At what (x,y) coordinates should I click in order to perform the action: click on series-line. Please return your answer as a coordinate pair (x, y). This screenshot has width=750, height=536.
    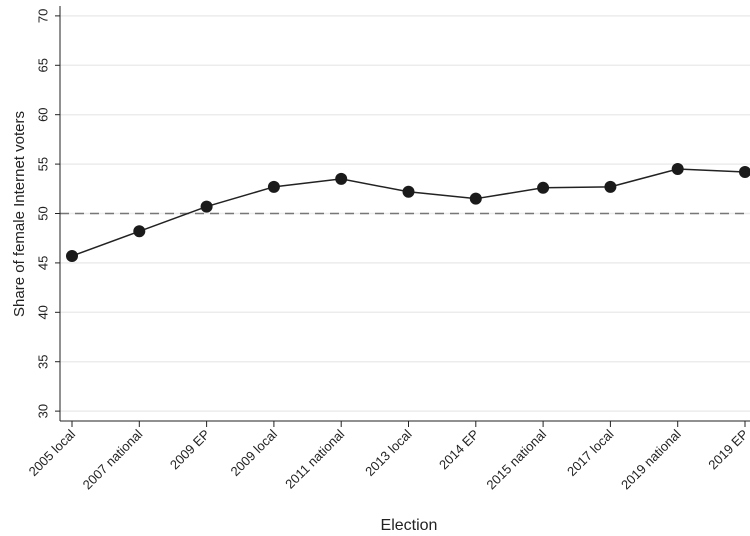
    Looking at the image, I should click on (408, 212).